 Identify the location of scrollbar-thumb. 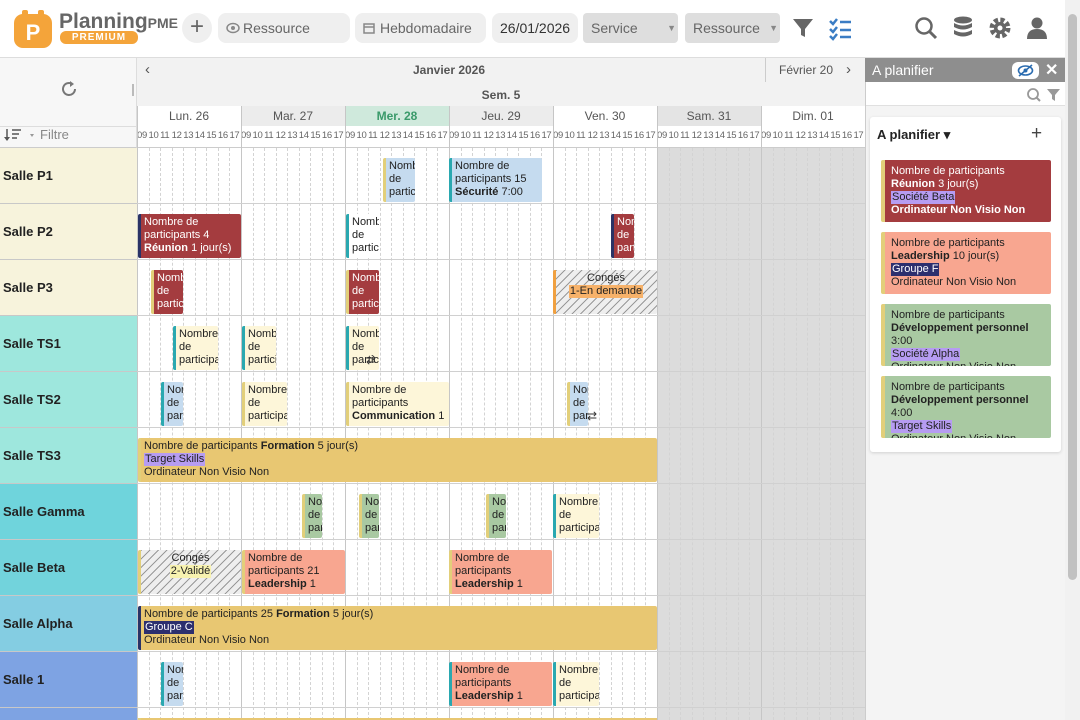
(1072, 297).